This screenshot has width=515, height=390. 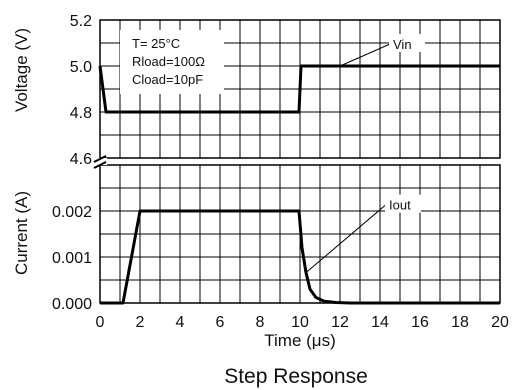 I want to click on condition-text: Rload=100Ω, so click(x=168, y=61).